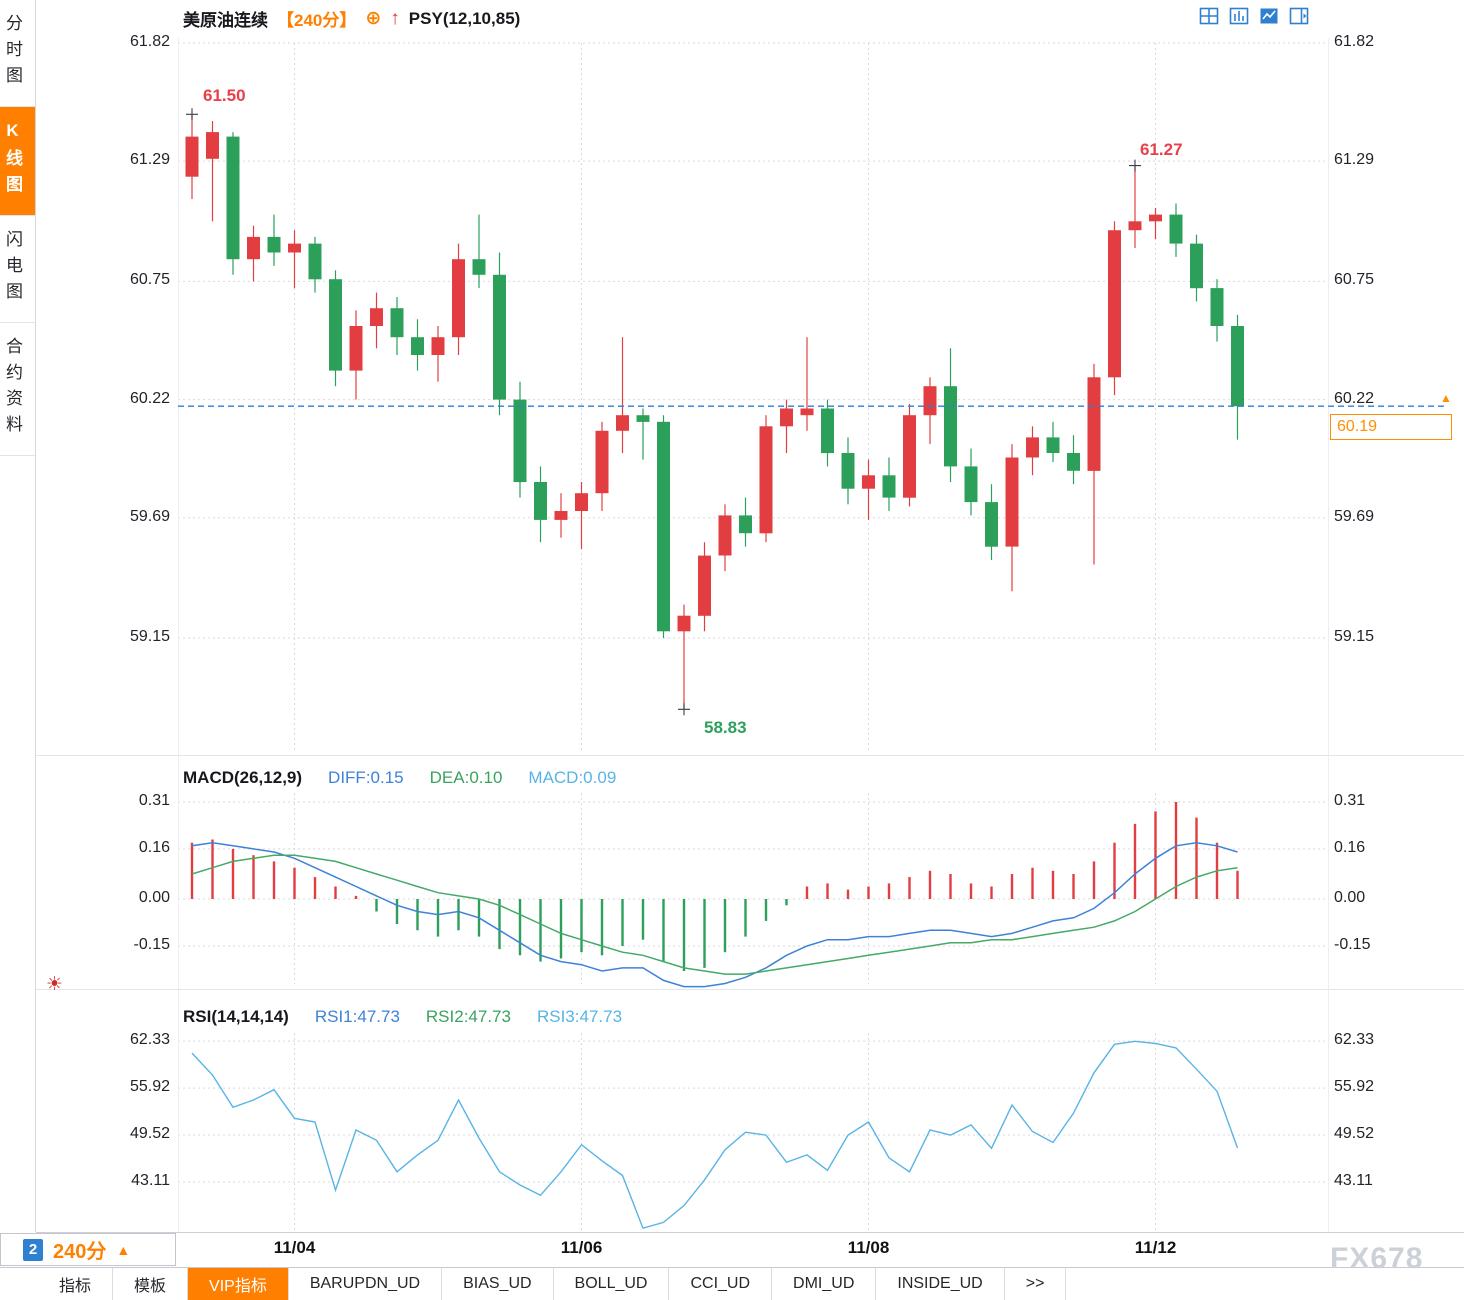 The height and width of the screenshot is (1300, 1464). Describe the element at coordinates (725, 727) in the screenshot. I see `low-price-annotation: 58.83` at that location.